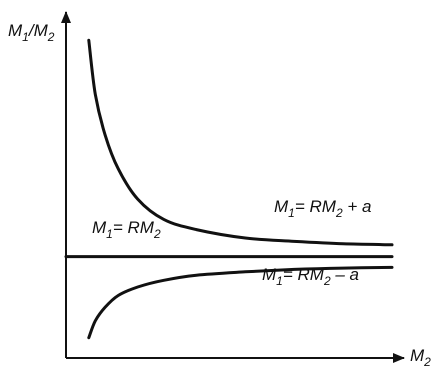  What do you see at coordinates (31, 32) in the screenshot?
I see `y-axis-label: M1/M2` at bounding box center [31, 32].